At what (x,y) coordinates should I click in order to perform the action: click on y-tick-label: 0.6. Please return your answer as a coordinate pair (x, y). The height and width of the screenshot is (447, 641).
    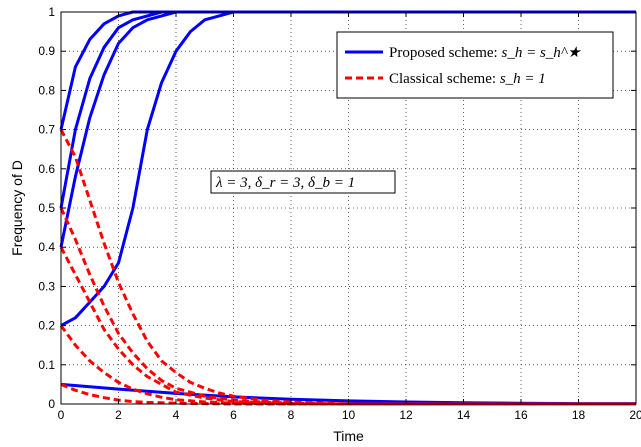
    Looking at the image, I should click on (46, 169).